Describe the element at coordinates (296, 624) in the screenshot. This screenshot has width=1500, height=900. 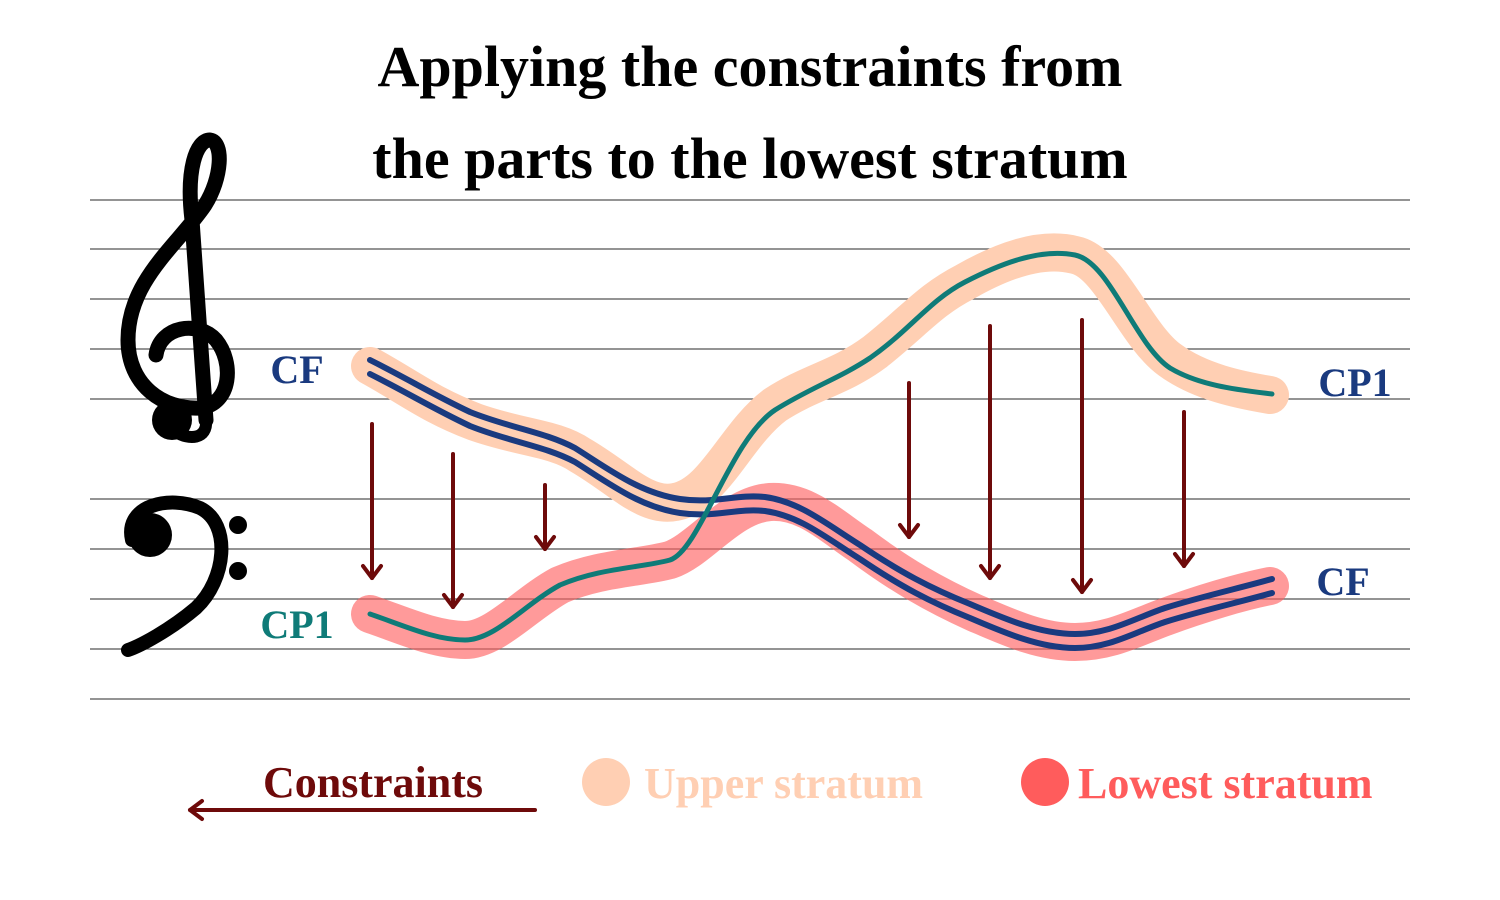
I see `cp1-label-lower: CP1` at that location.